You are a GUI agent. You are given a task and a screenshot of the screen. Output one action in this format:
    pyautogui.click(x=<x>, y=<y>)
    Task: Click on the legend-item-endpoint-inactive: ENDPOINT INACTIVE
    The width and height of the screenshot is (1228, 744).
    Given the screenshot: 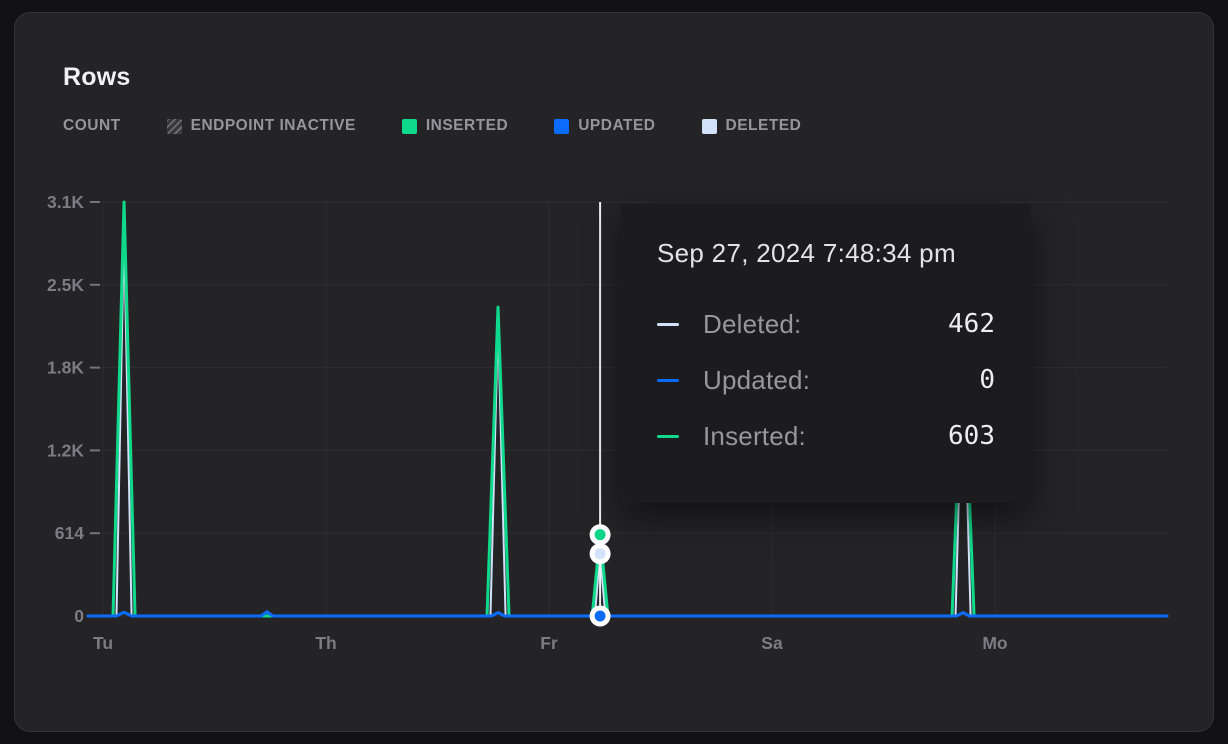 What is the action you would take?
    pyautogui.click(x=261, y=126)
    